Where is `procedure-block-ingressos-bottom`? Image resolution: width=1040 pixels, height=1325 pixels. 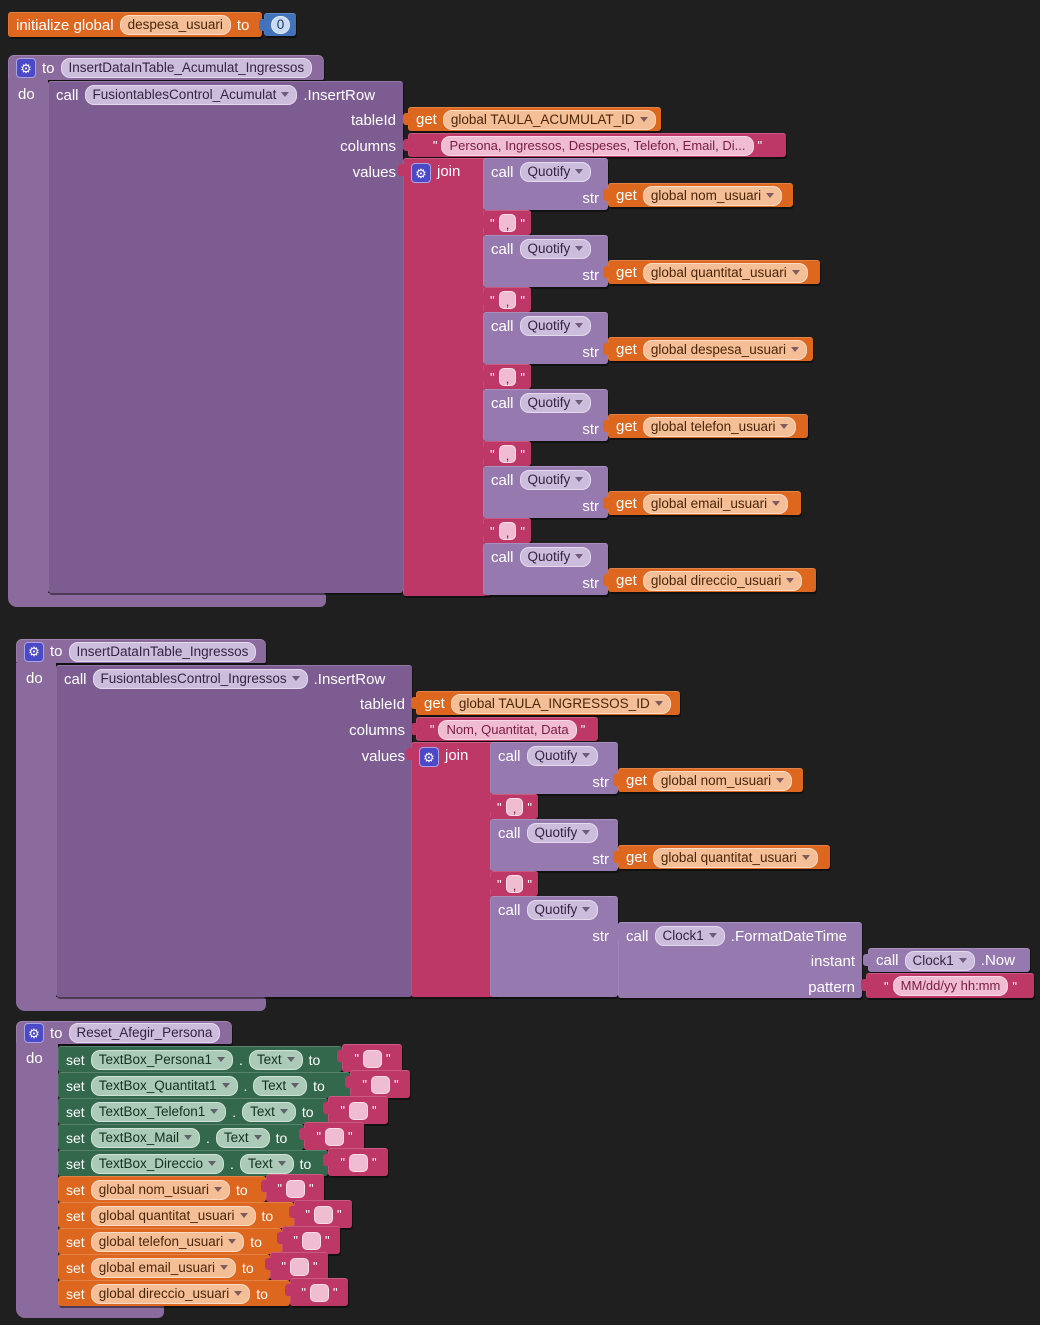
procedure-block-ingressos-bottom is located at coordinates (141, 1004).